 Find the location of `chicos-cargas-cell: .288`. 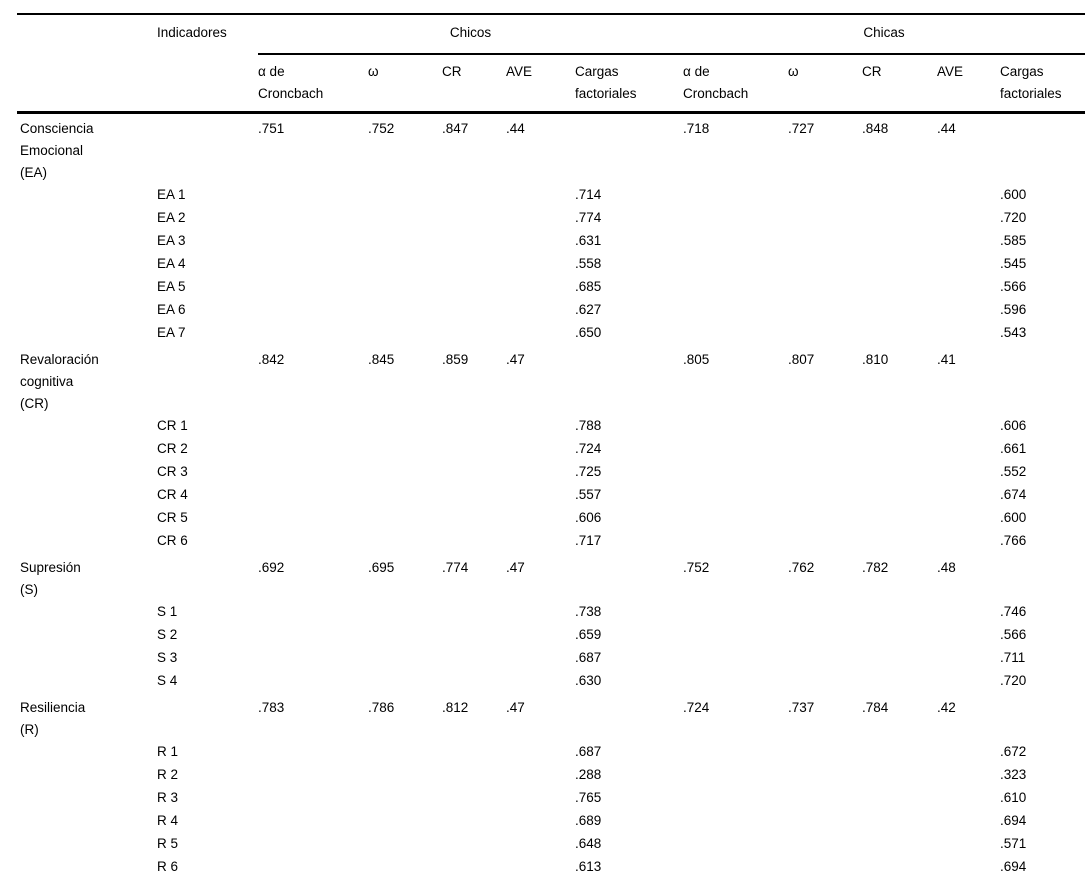

chicos-cargas-cell: .288 is located at coordinates (588, 774).